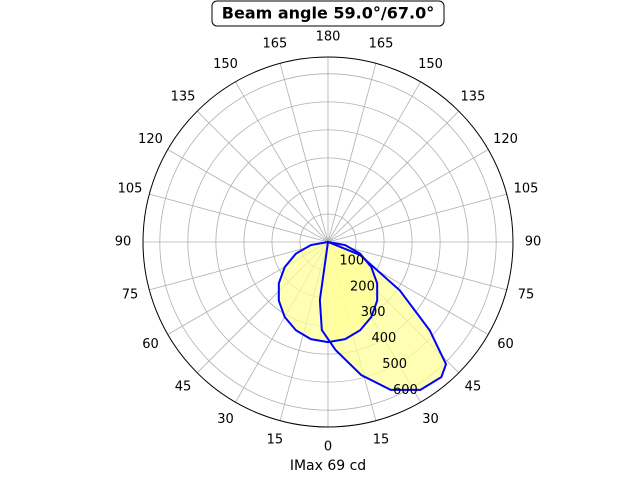 The image size is (640, 480). I want to click on chart-title: Beam angle 59.0°/67.0°, so click(328, 13).